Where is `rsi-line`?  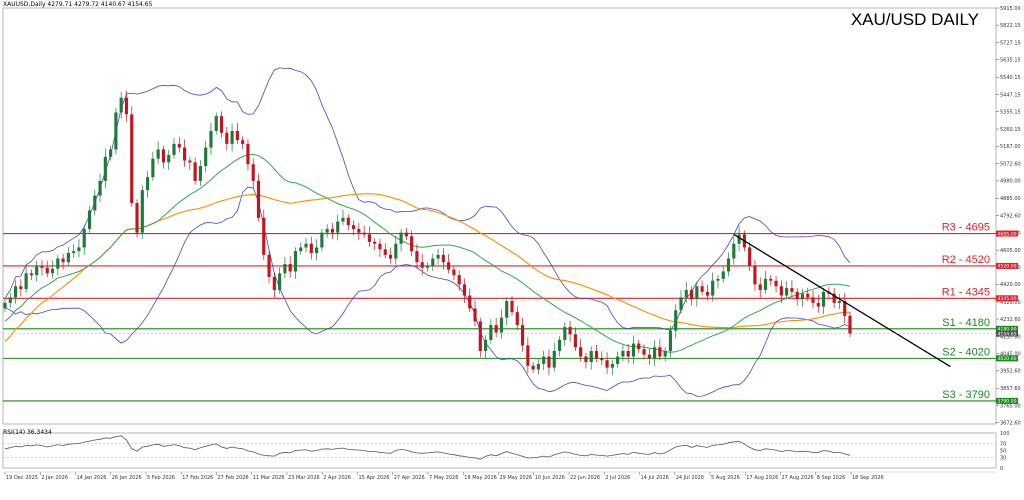 rsi-line is located at coordinates (427, 447).